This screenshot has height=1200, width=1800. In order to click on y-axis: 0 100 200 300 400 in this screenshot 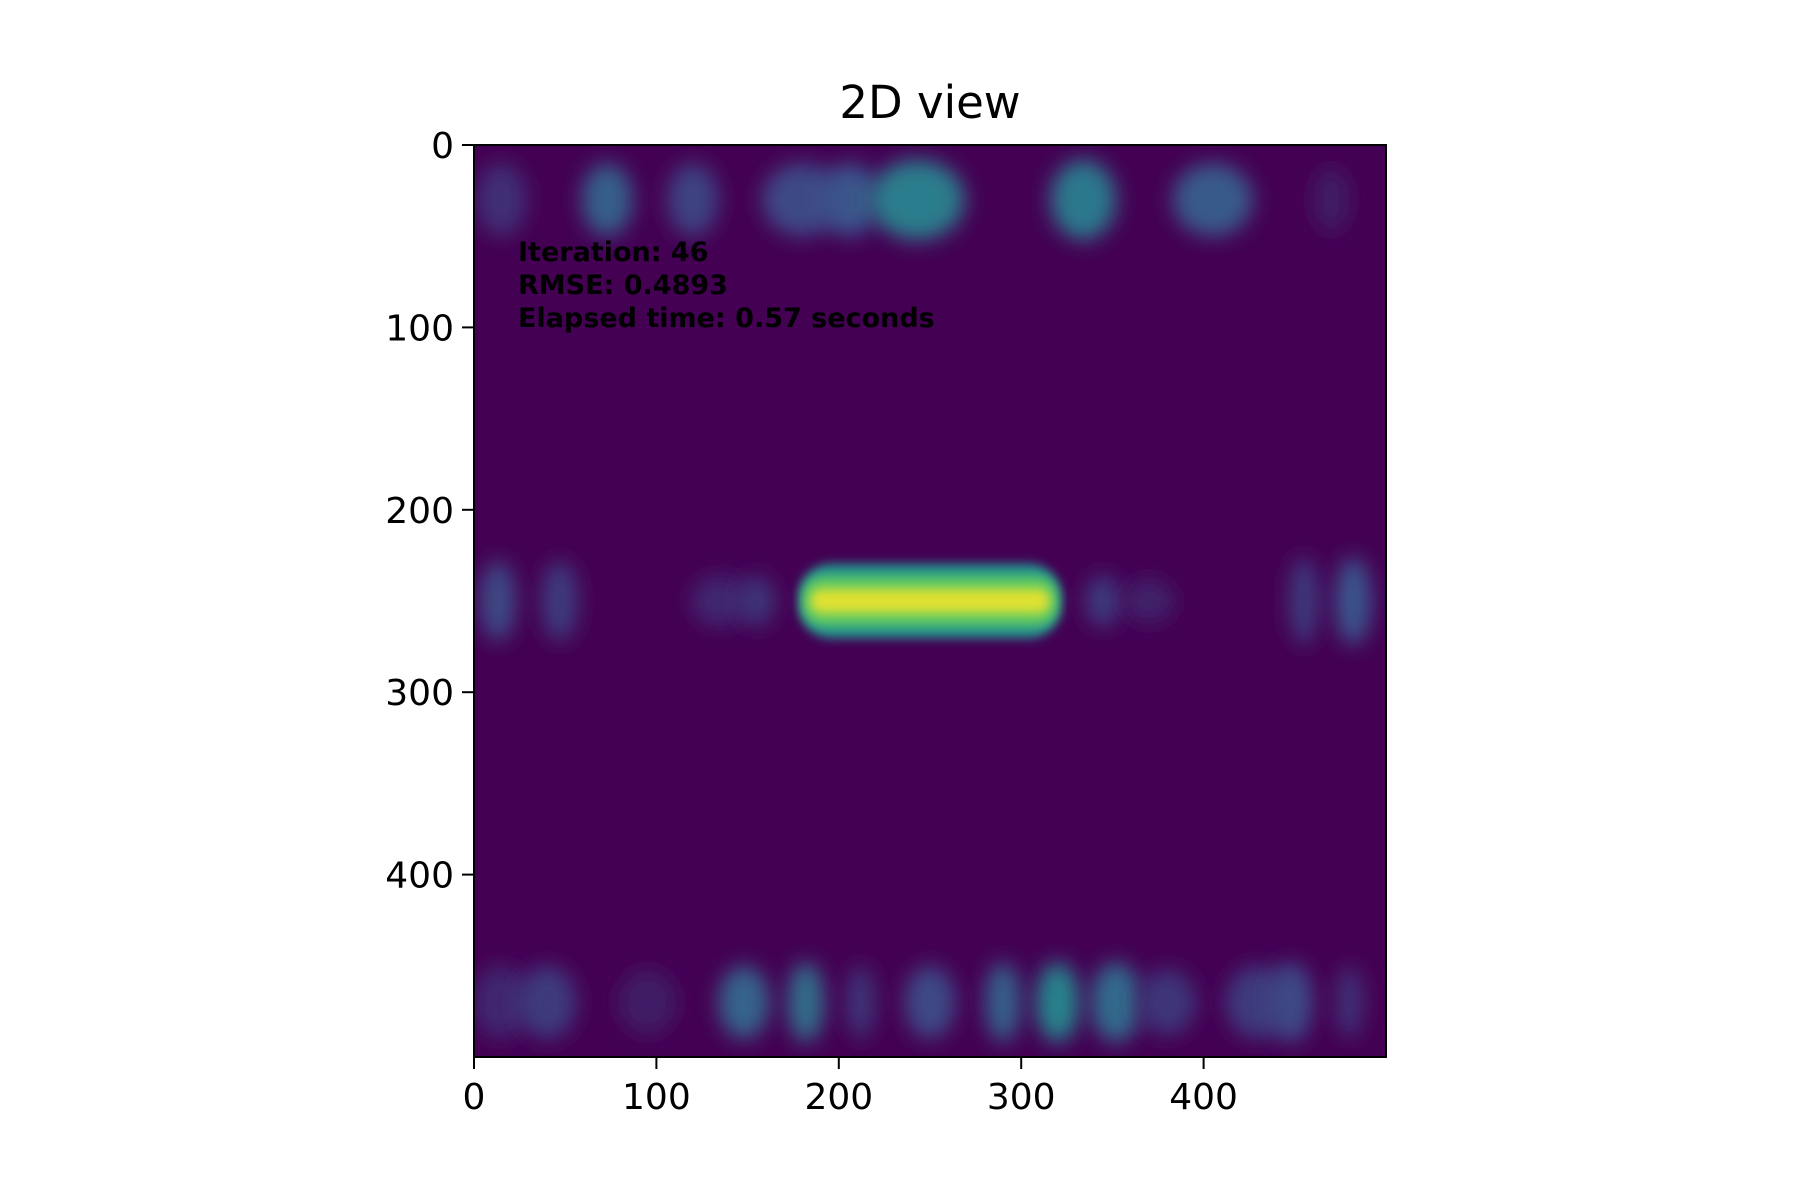, I will do `click(429, 511)`.